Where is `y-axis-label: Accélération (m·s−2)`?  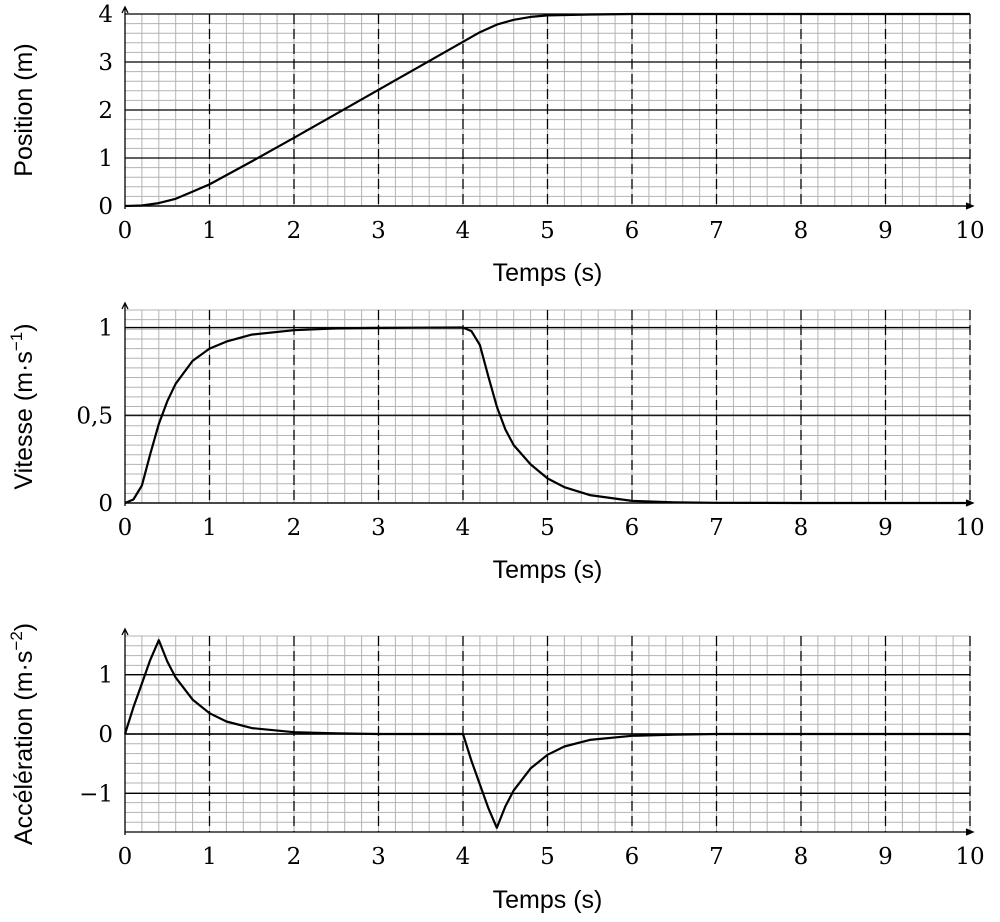 y-axis-label: Accélération (m·s−2) is located at coordinates (22, 734).